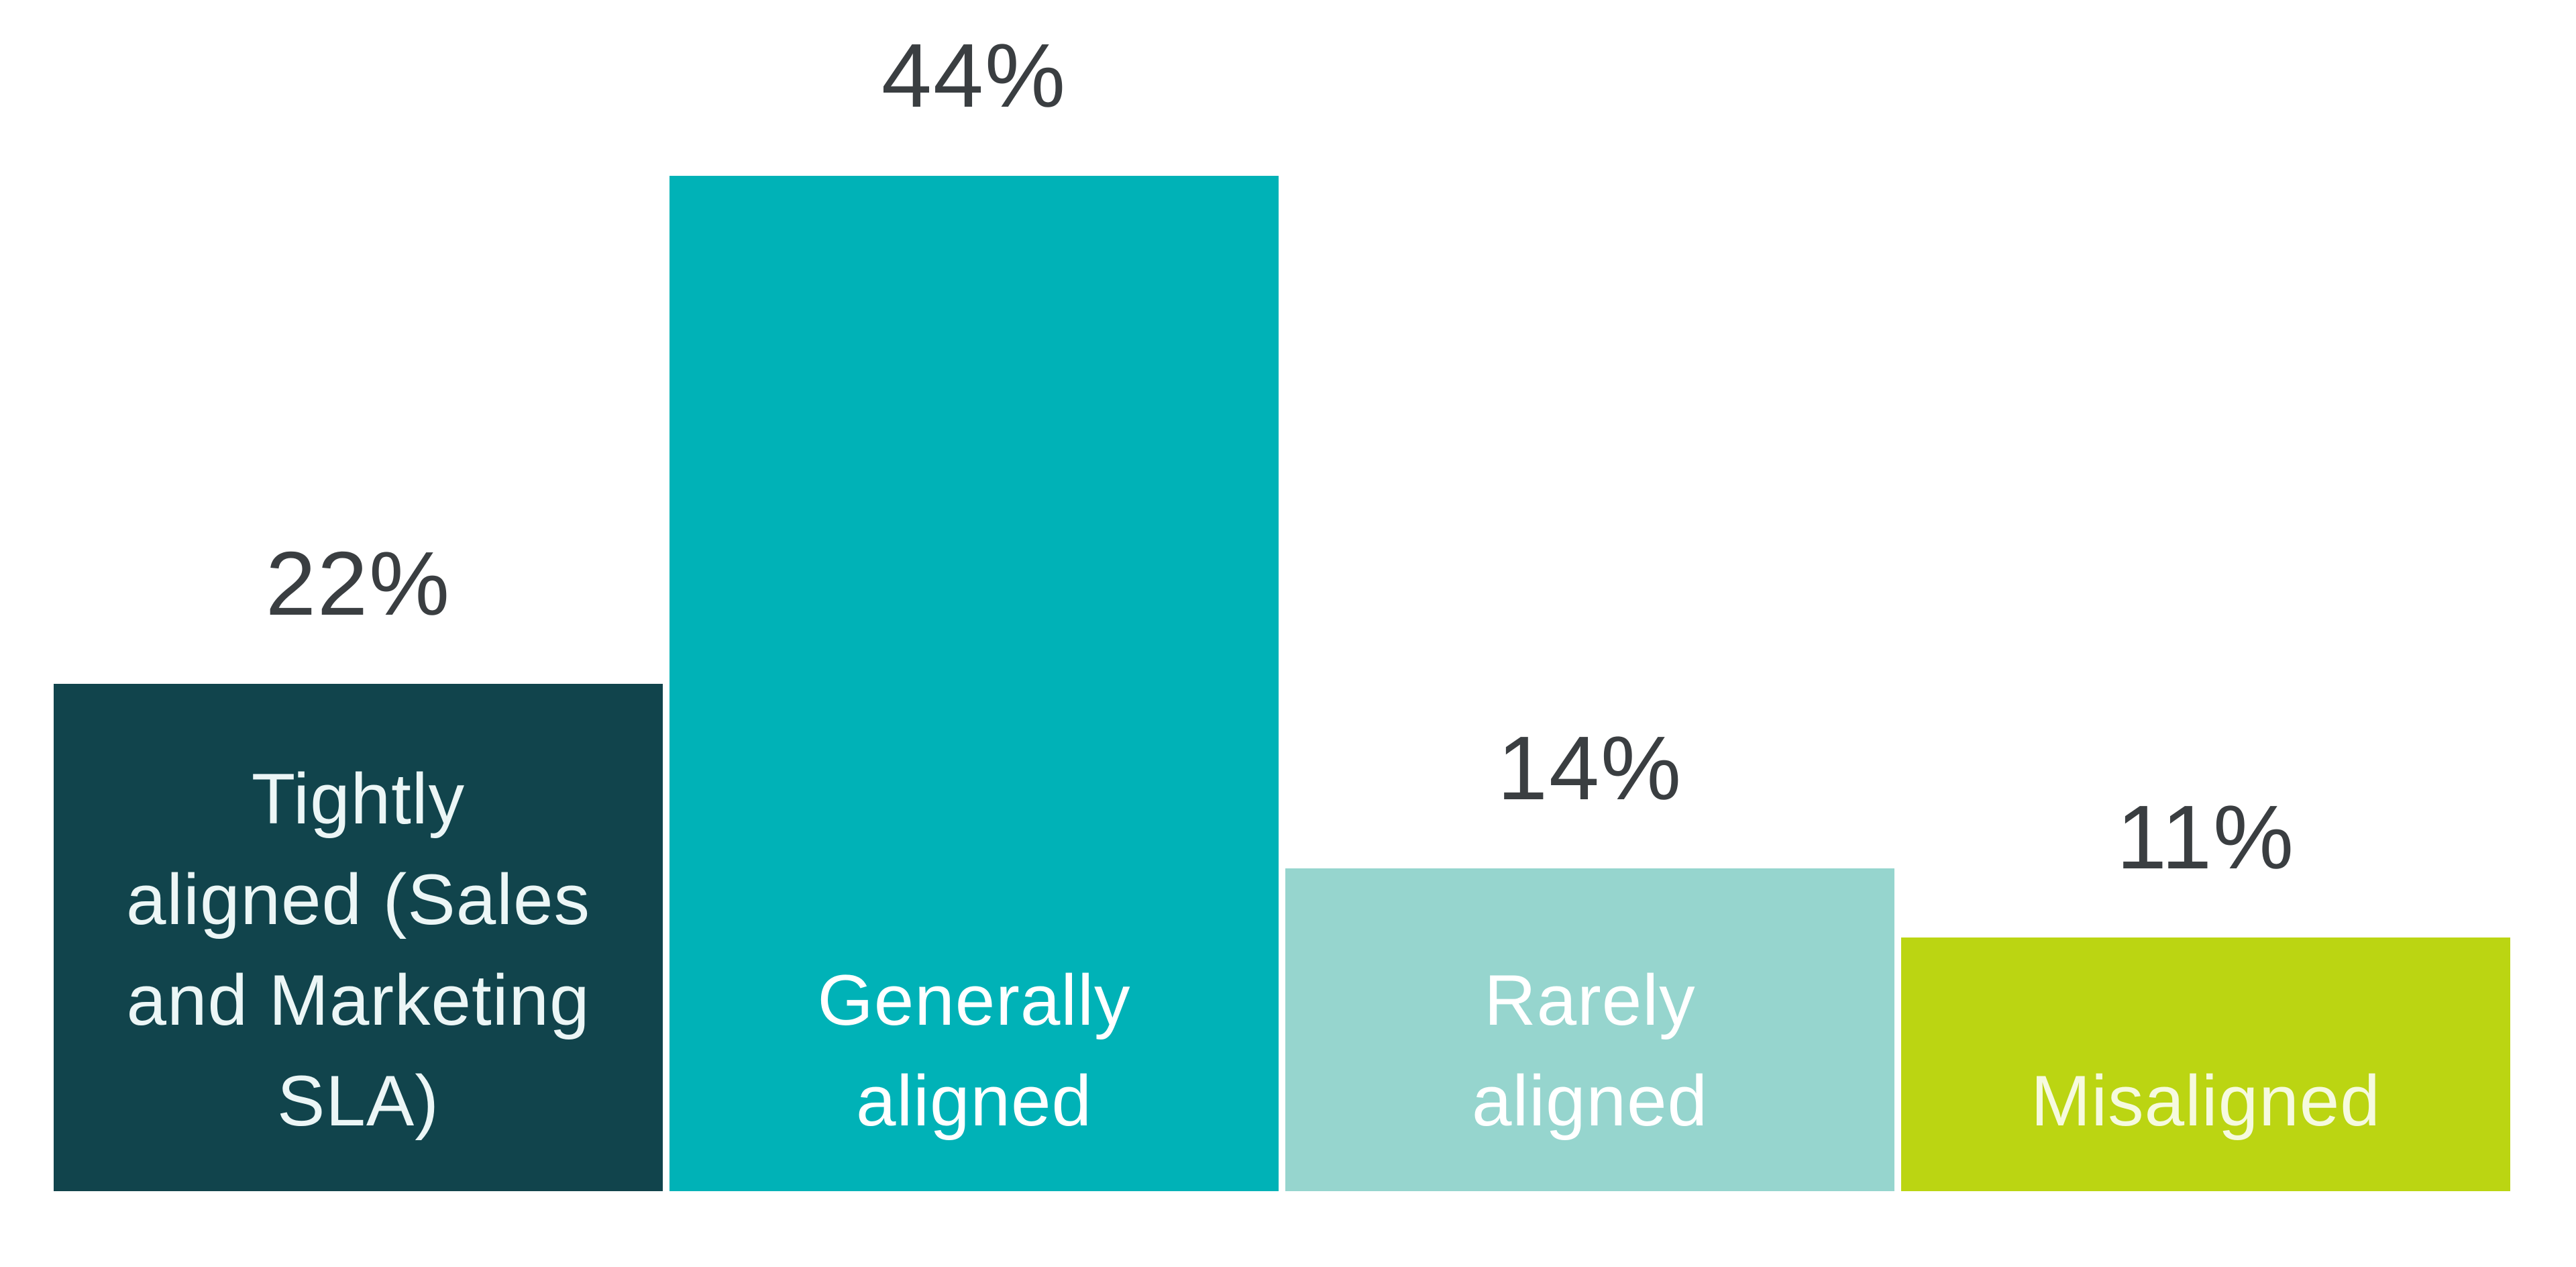 Image resolution: width=2576 pixels, height=1267 pixels. I want to click on value-label-tightly-aligned: 22%, so click(358, 583).